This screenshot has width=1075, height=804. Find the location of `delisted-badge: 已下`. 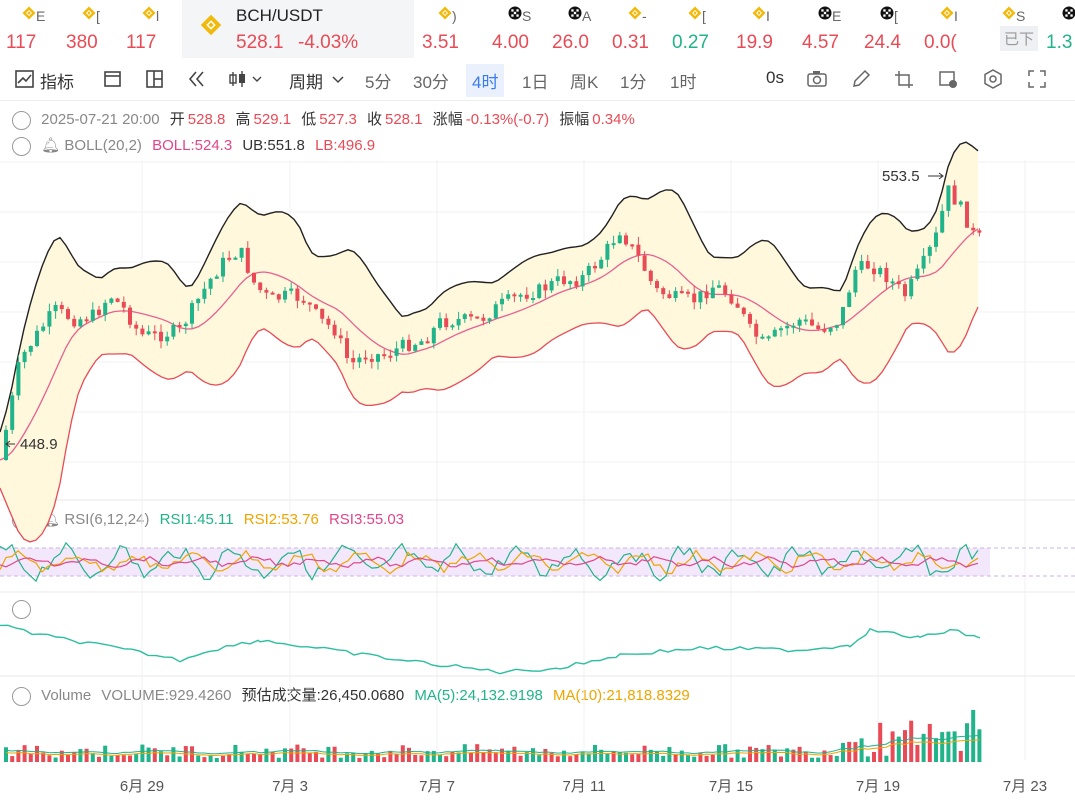

delisted-badge: 已下 is located at coordinates (1019, 38).